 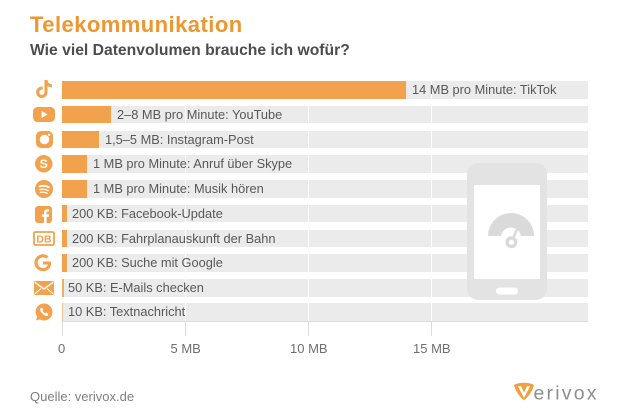 I want to click on svg-text: DB, so click(x=44, y=240).